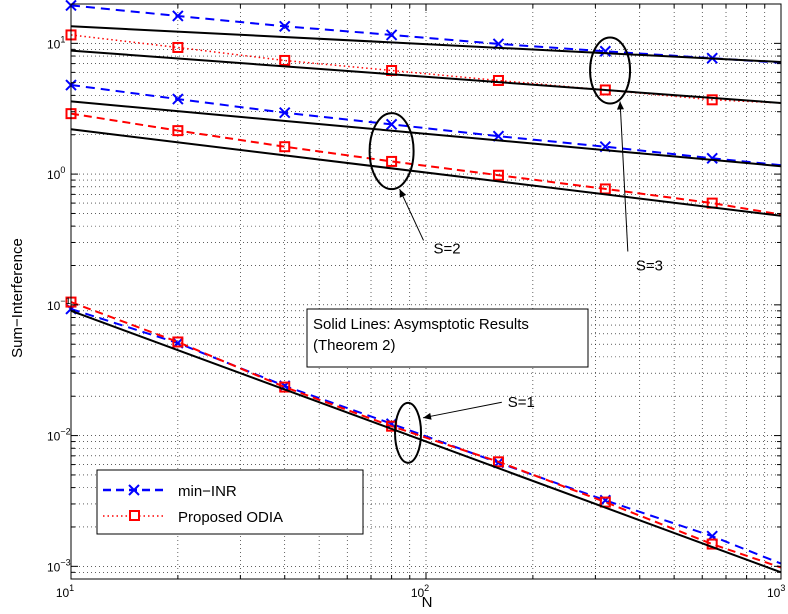 The image size is (788, 614). What do you see at coordinates (427, 602) in the screenshot?
I see `x-axis-label: N` at bounding box center [427, 602].